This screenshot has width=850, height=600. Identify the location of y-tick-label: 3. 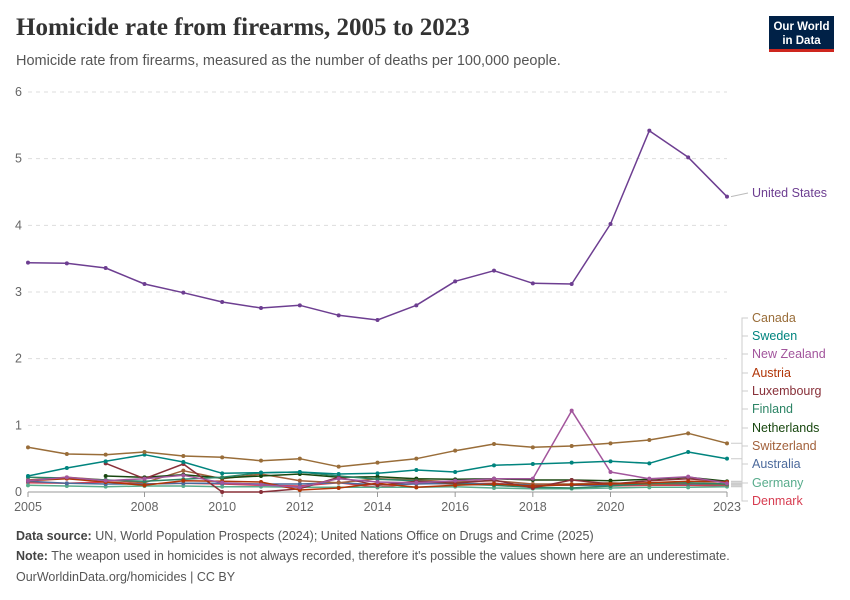
(18, 292).